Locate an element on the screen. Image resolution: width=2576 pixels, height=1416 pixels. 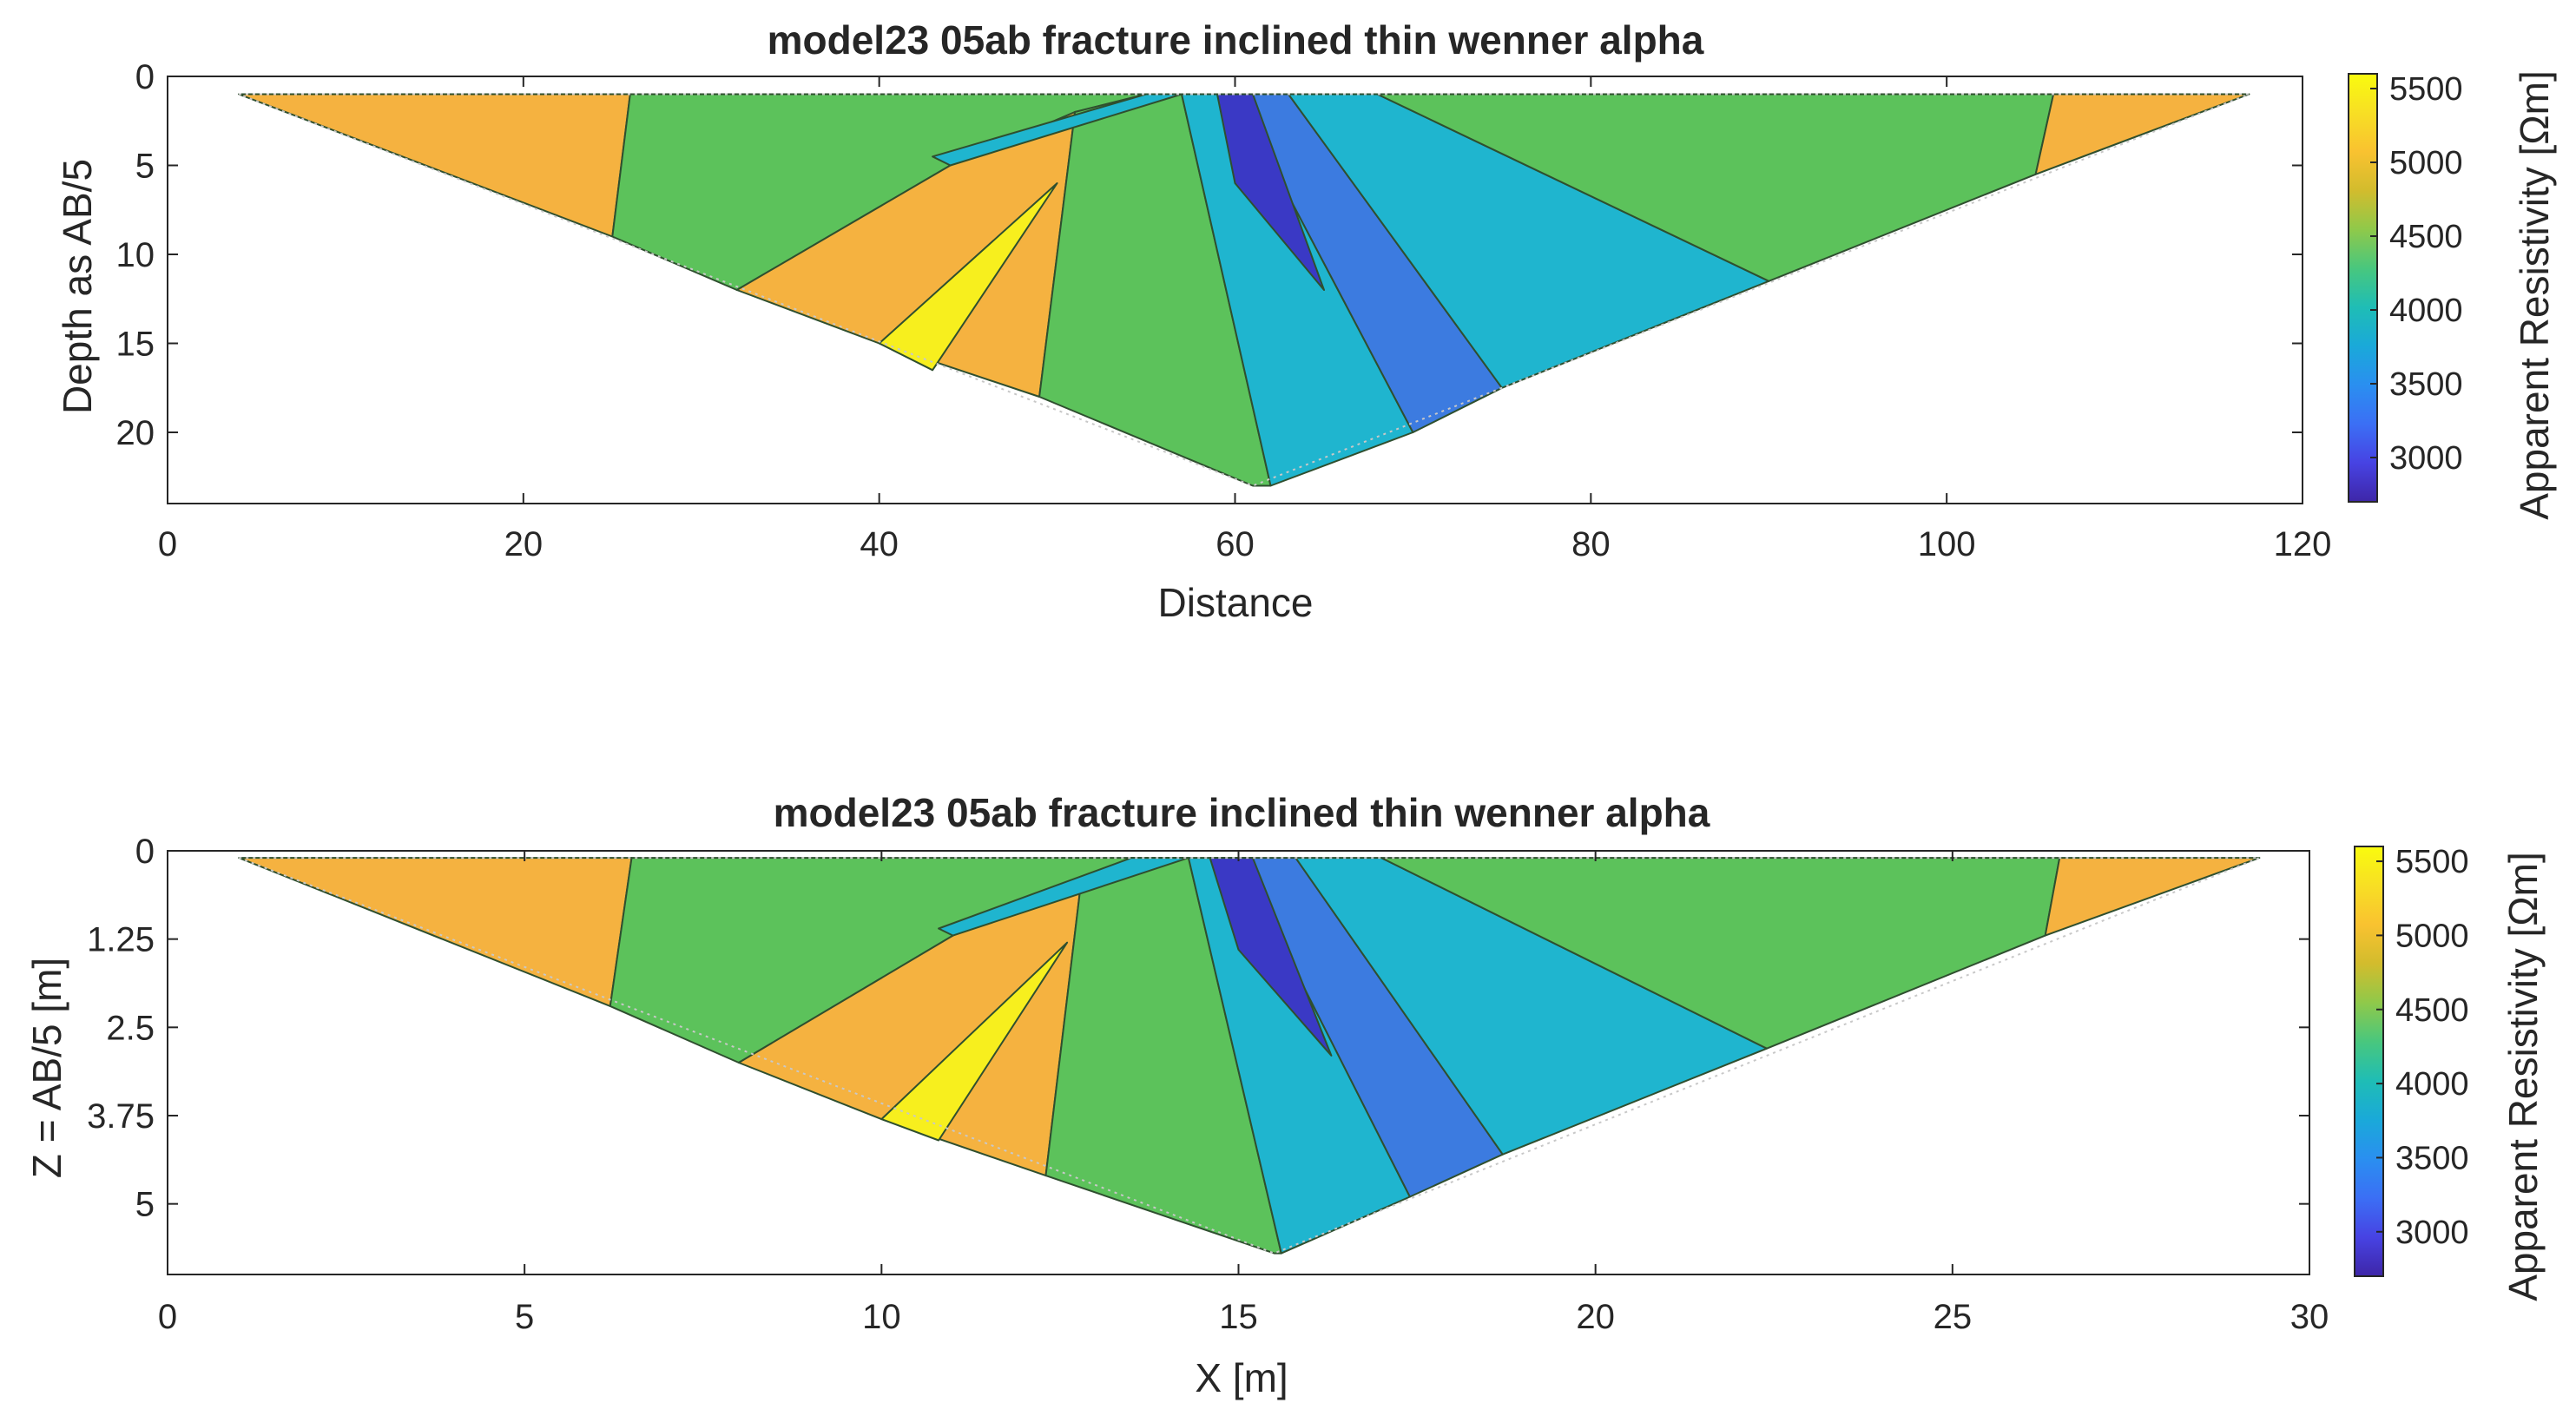
x-tick-label: 80 is located at coordinates (1591, 544).